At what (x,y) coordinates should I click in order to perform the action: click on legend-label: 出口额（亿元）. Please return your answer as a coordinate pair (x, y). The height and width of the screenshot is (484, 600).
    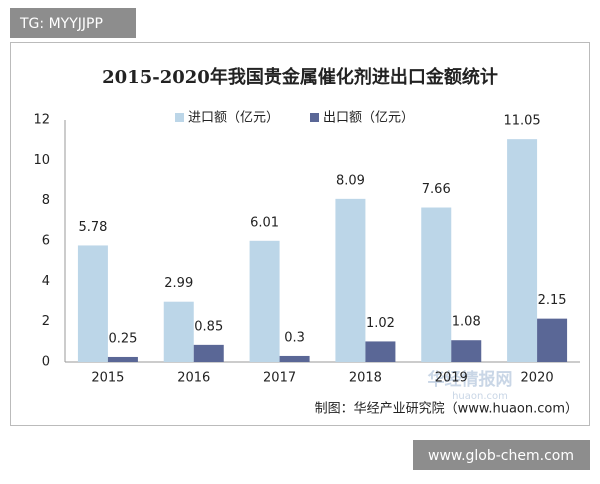
    Looking at the image, I should click on (368, 118).